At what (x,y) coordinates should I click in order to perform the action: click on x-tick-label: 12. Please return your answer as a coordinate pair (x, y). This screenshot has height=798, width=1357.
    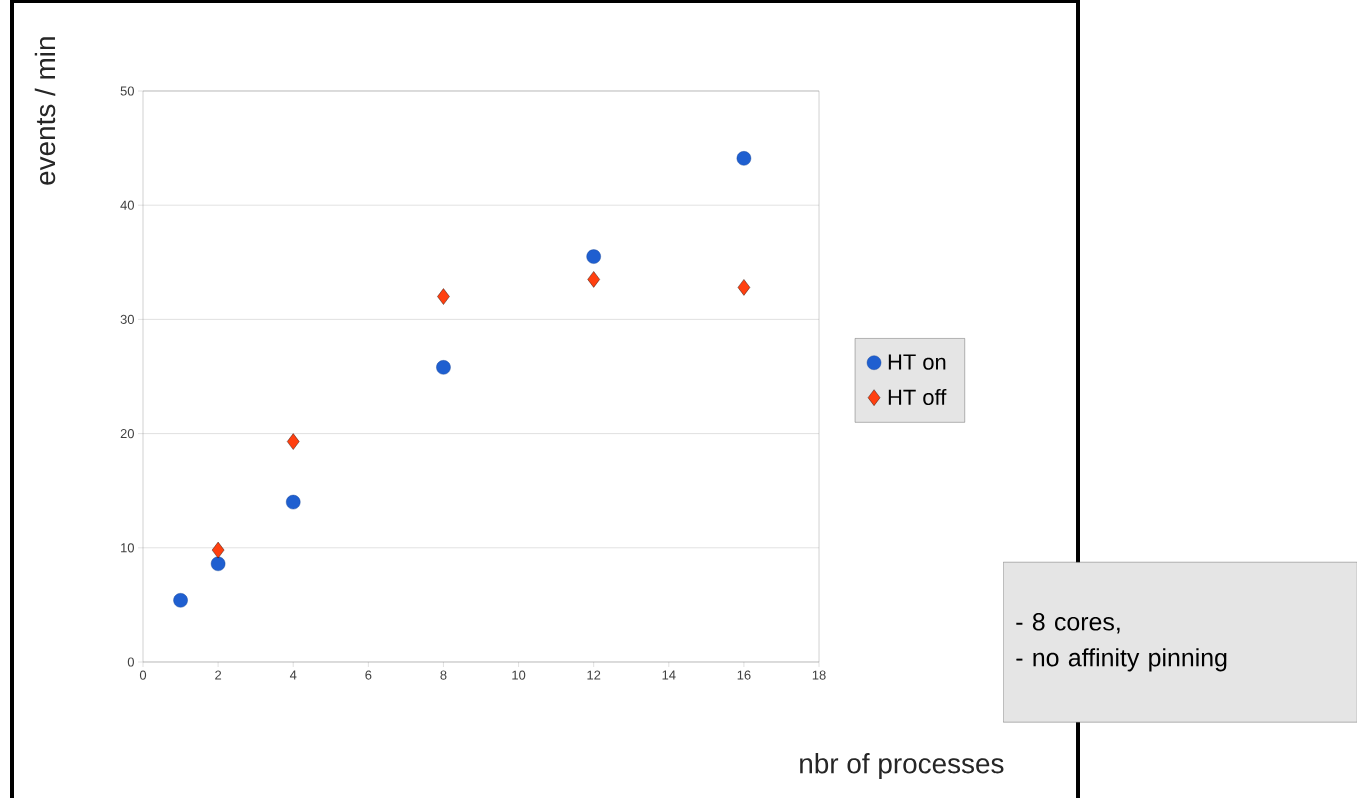
    Looking at the image, I should click on (594, 675).